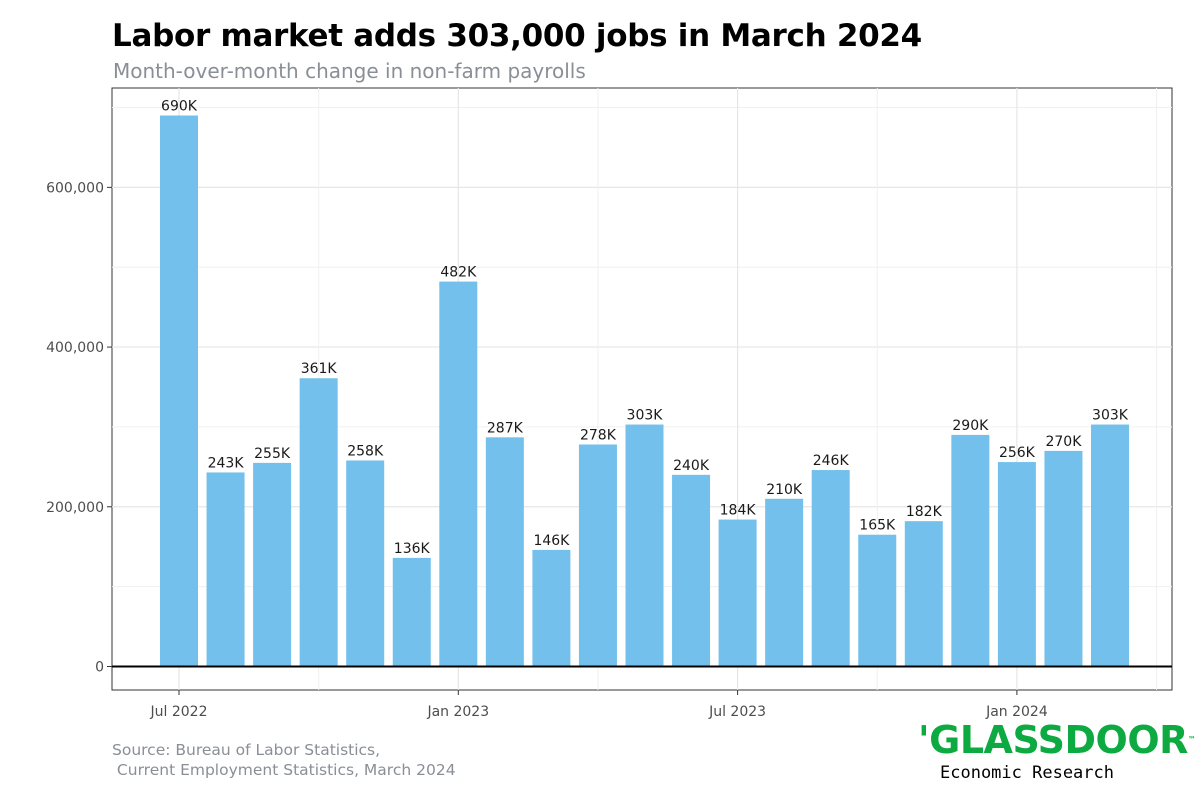  Describe the element at coordinates (179, 106) in the screenshot. I see `data-label: 690K` at that location.